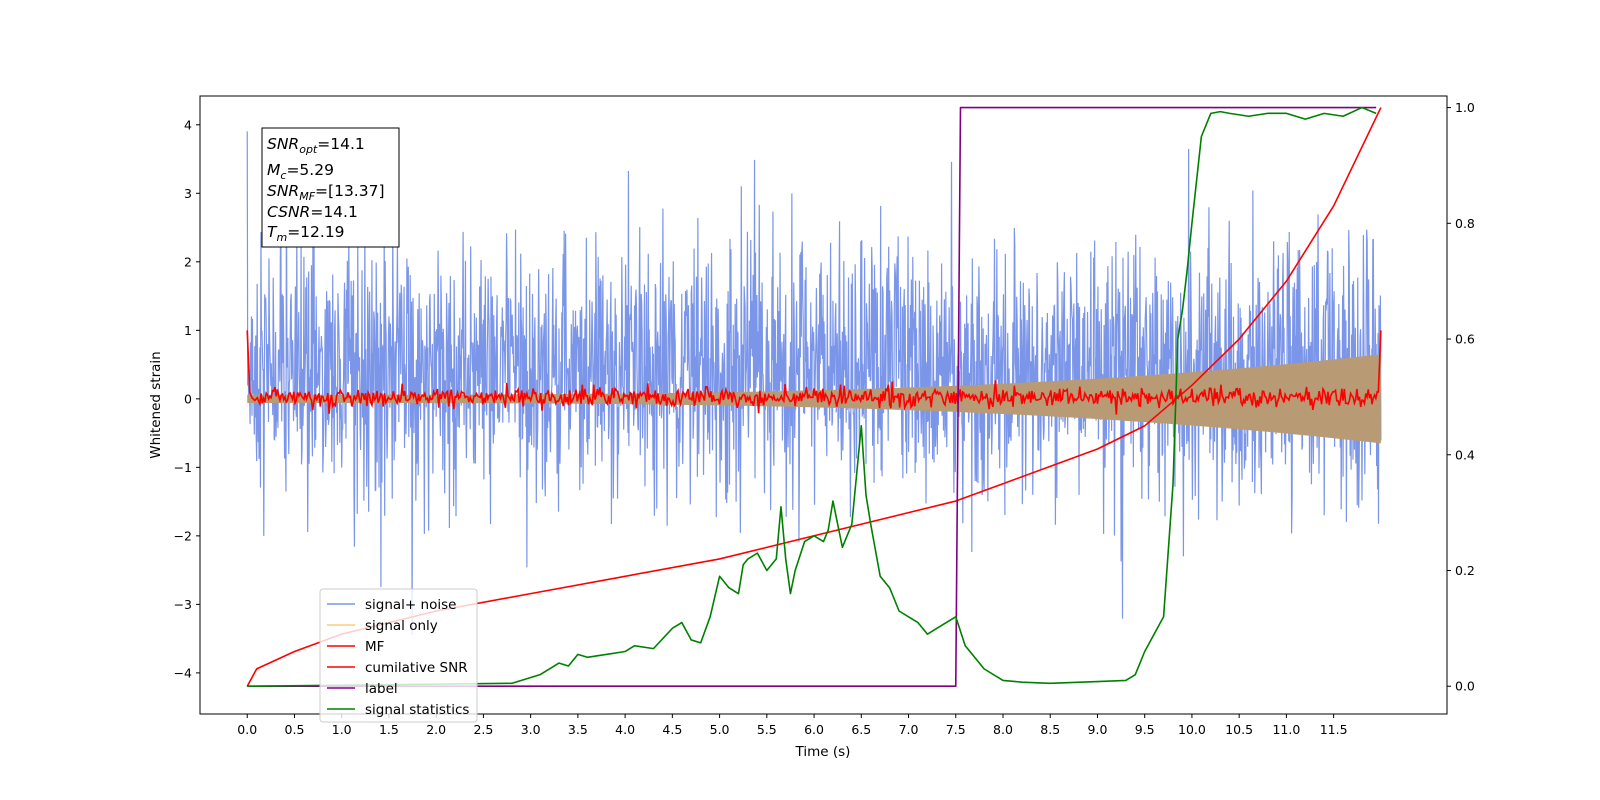  What do you see at coordinates (720, 729) in the screenshot?
I see `x-tick-label: 5.0` at bounding box center [720, 729].